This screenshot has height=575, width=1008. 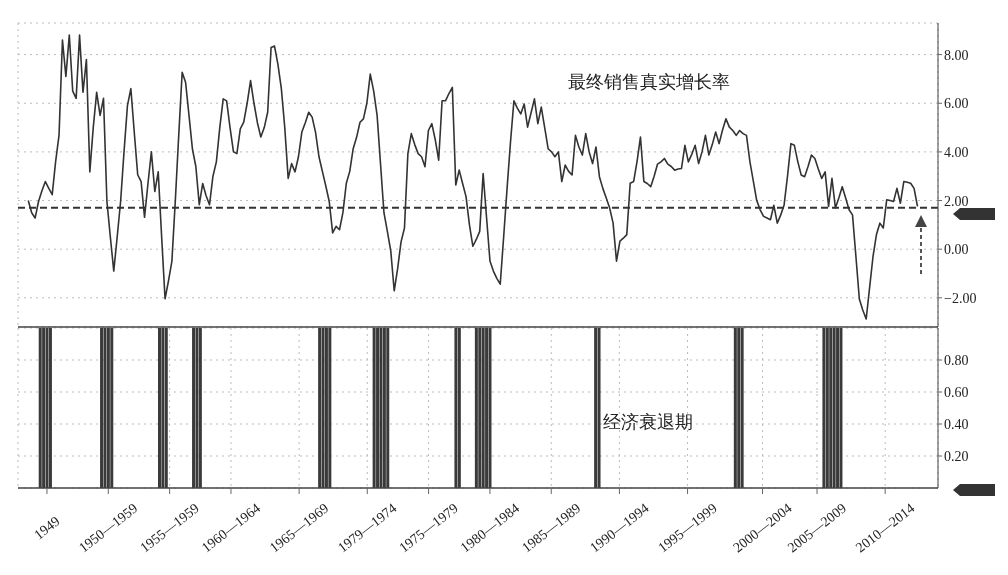 What do you see at coordinates (649, 82) in the screenshot?
I see `series-label: 最终销售真实增长率` at bounding box center [649, 82].